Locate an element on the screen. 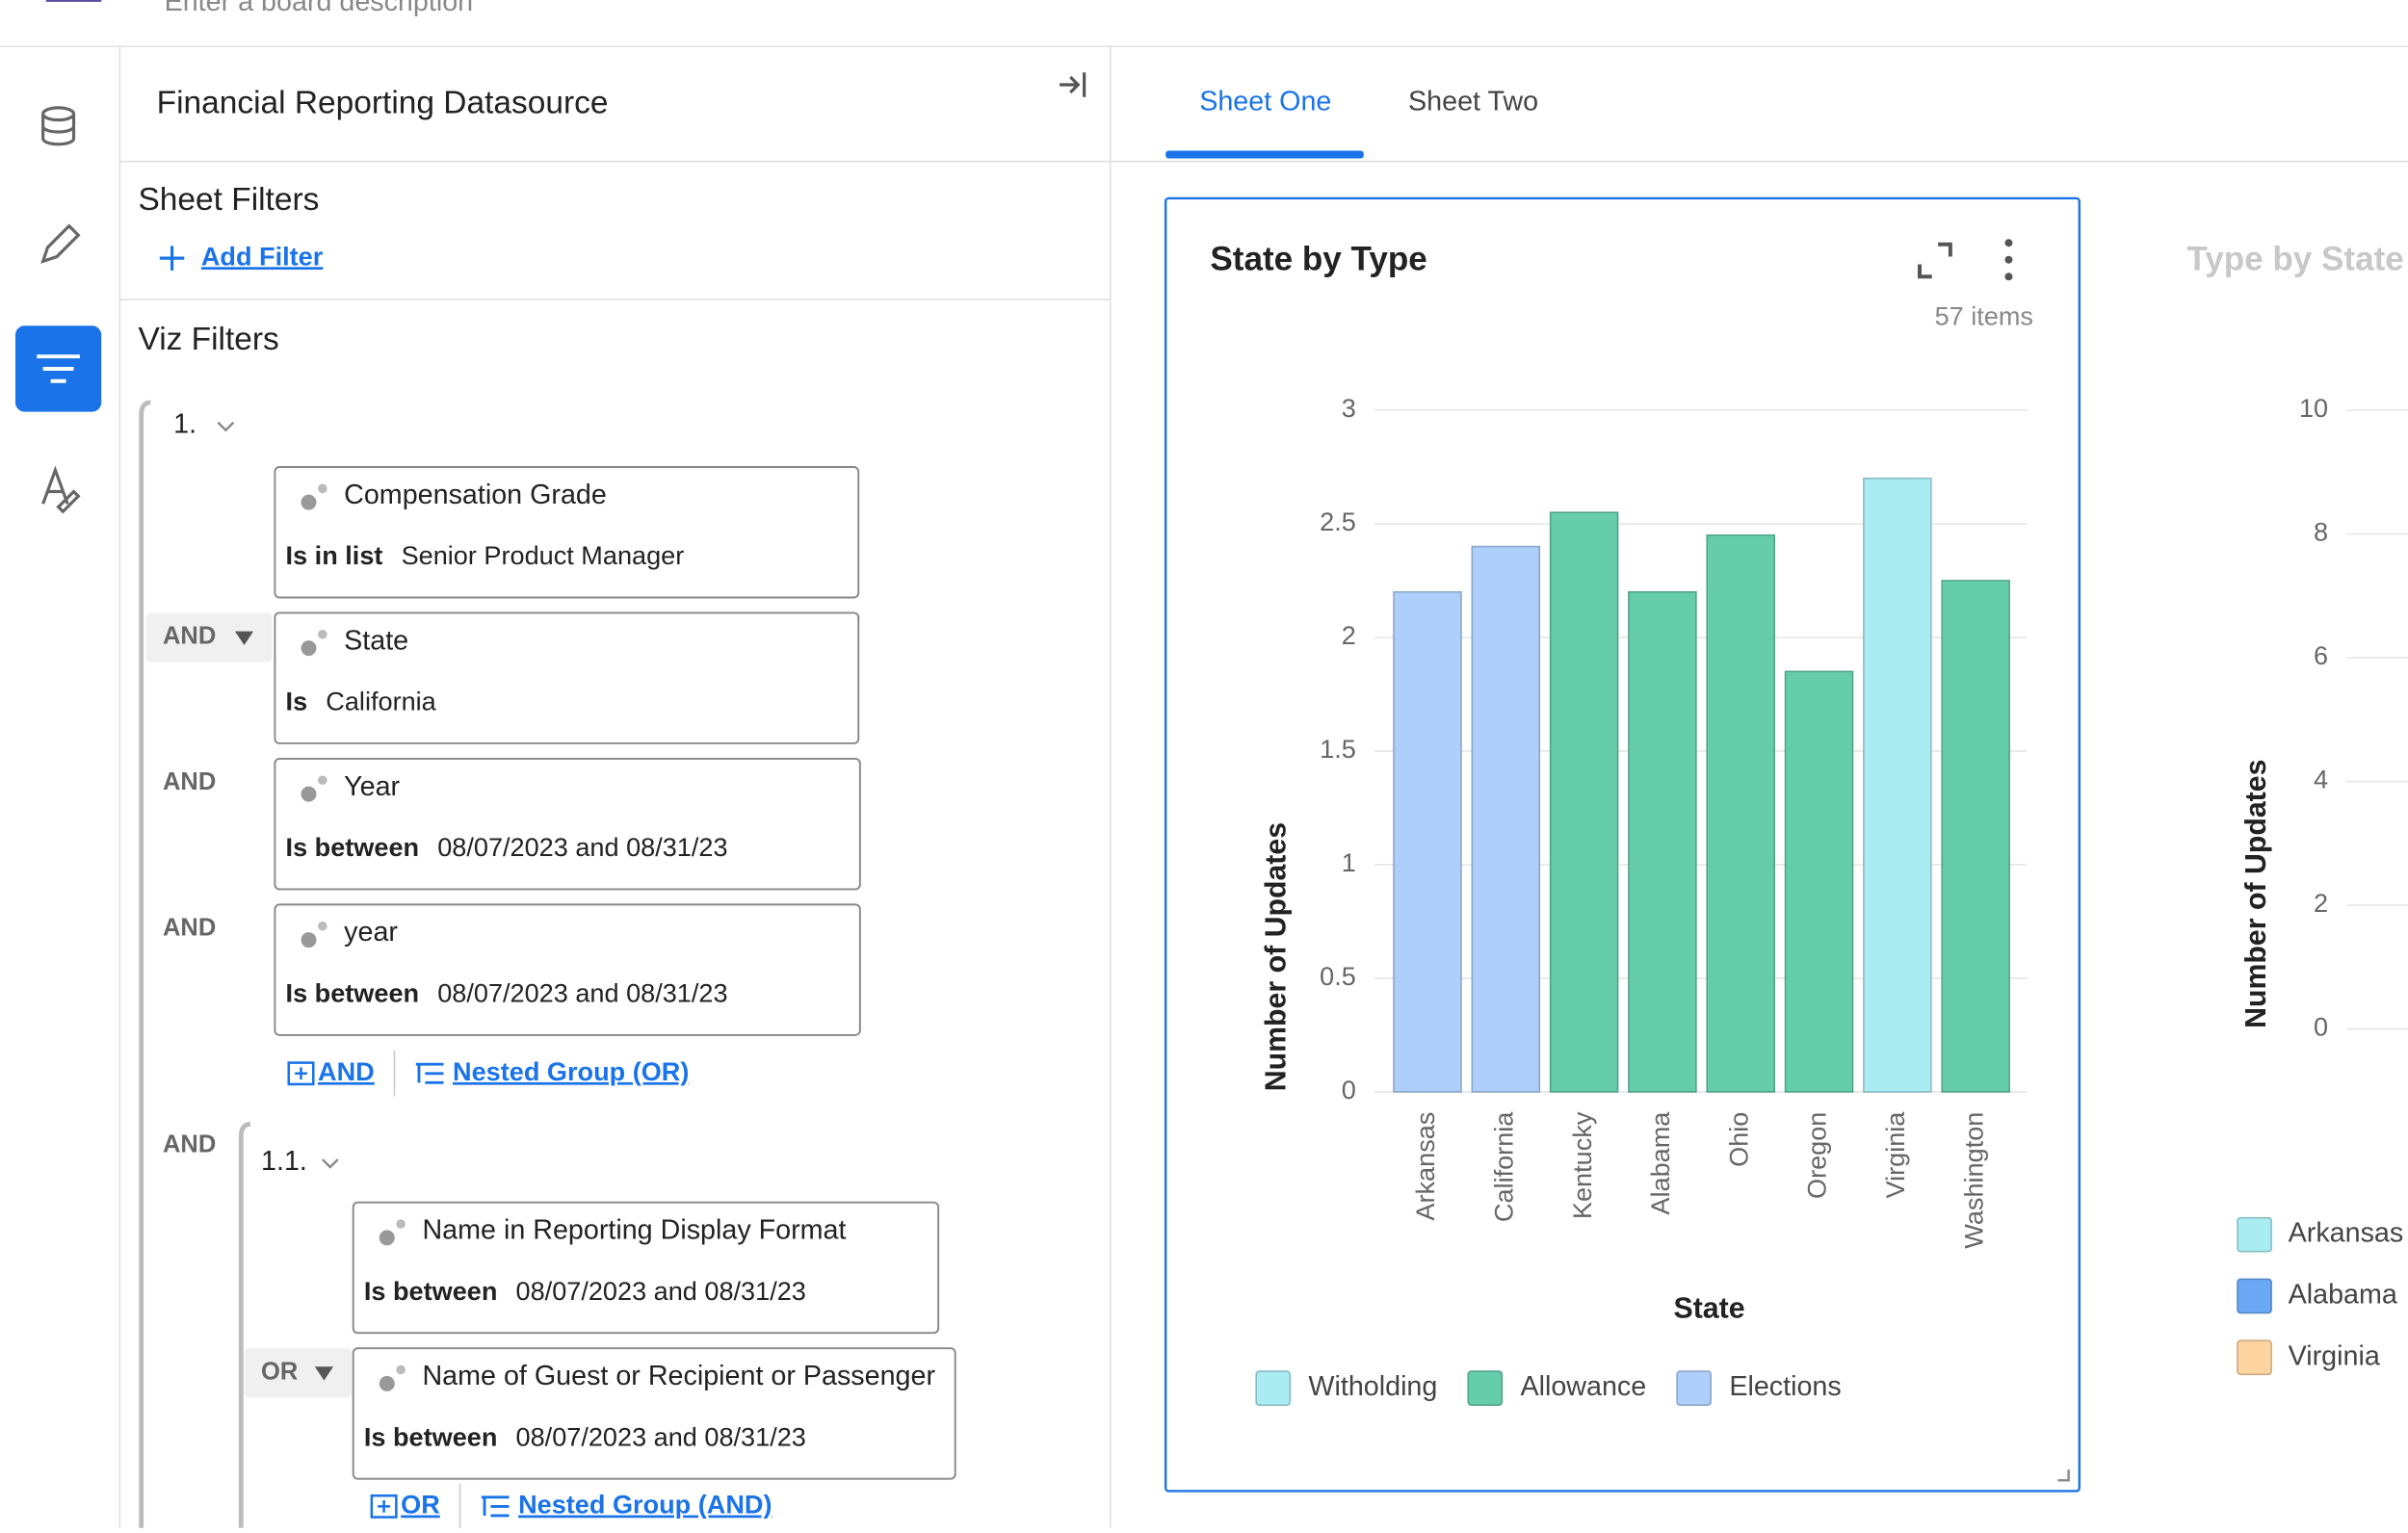  action-link: OR is located at coordinates (420, 1505).